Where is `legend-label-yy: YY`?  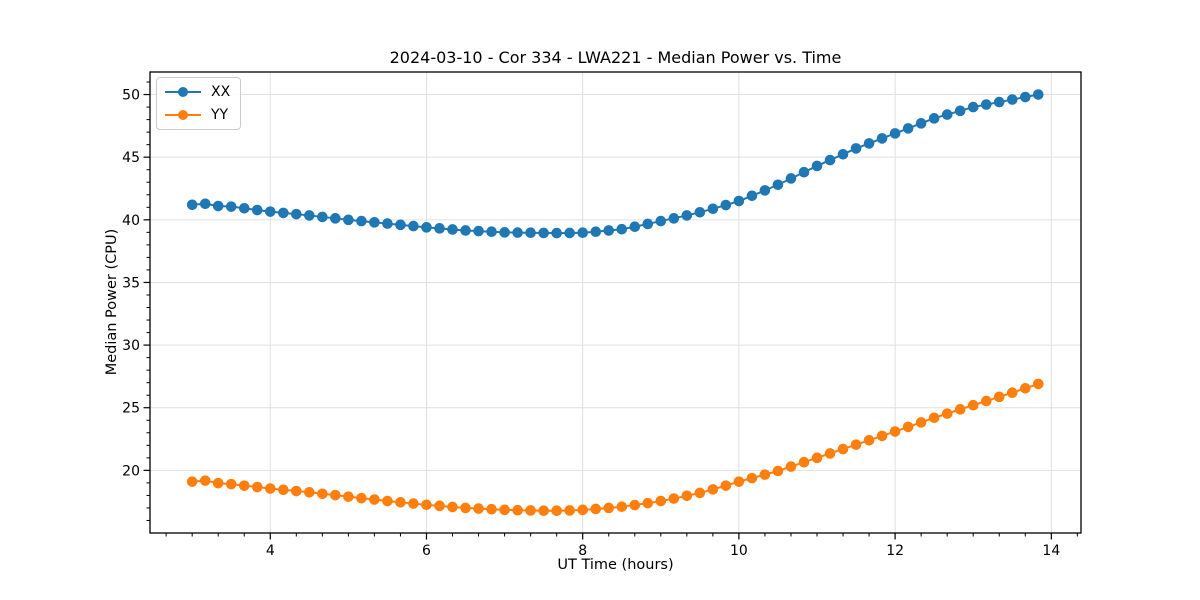
legend-label-yy: YY is located at coordinates (220, 115).